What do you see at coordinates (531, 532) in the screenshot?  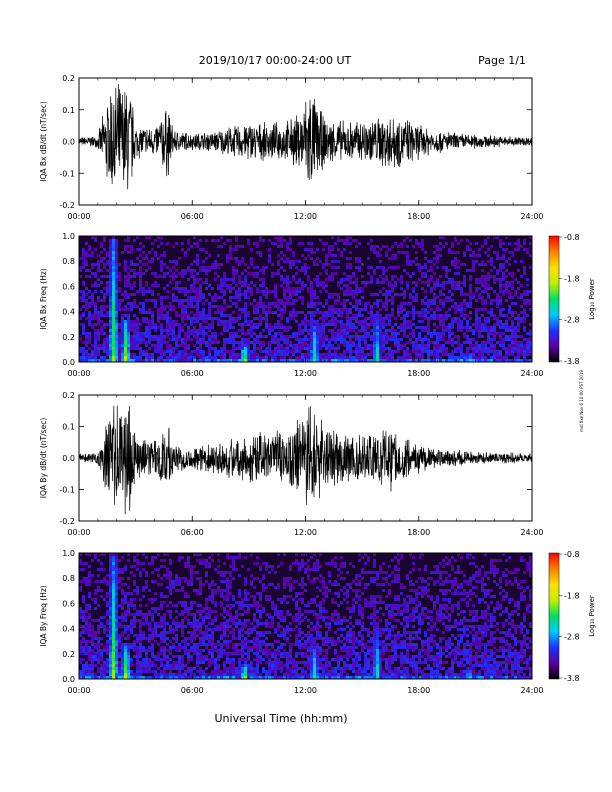 I see `x-tick-label: 24:00` at bounding box center [531, 532].